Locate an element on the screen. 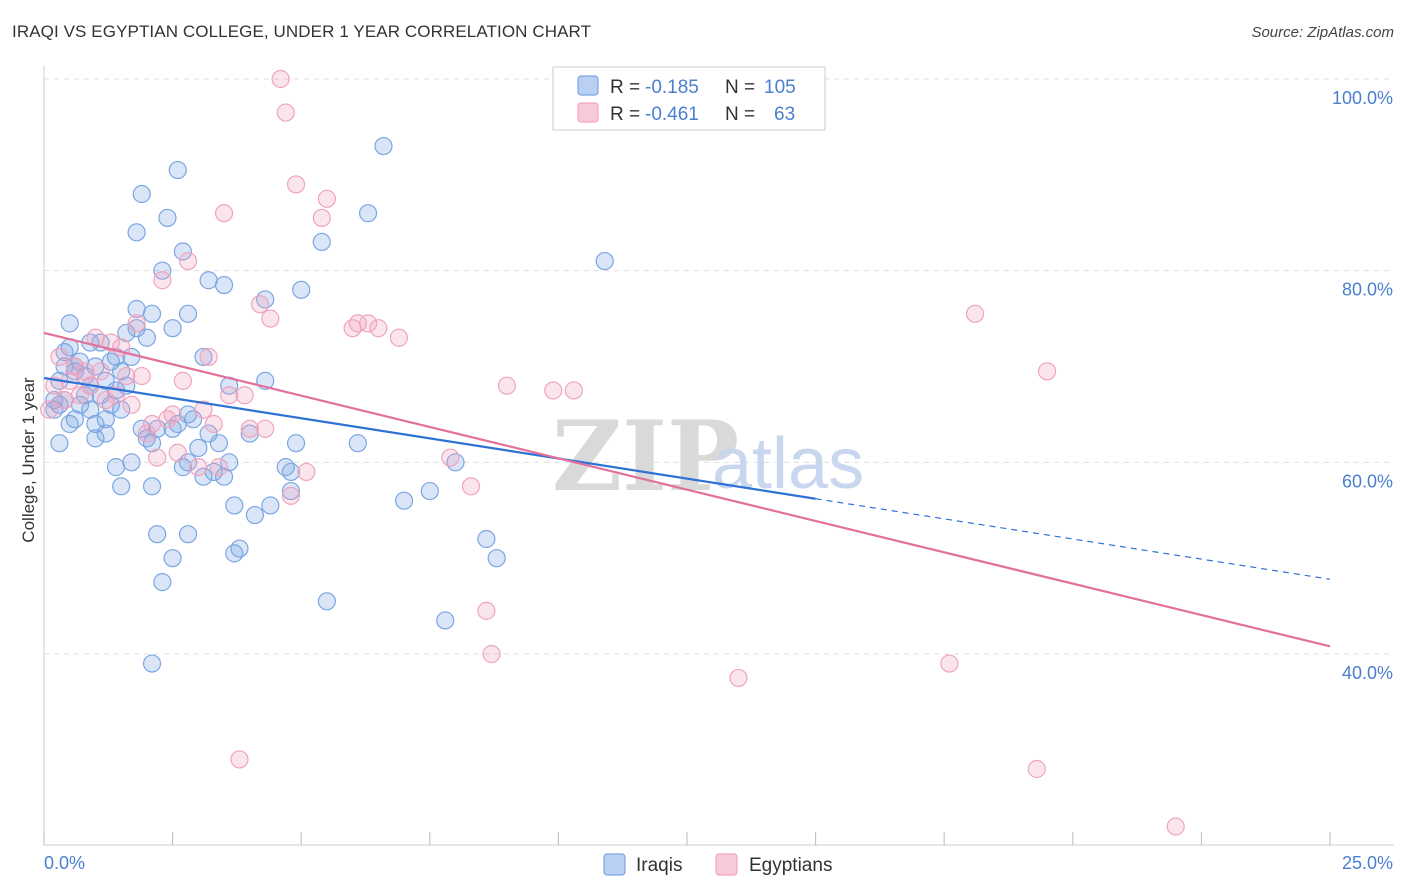  y-tick-label-60: 60.0% is located at coordinates (1367, 481).